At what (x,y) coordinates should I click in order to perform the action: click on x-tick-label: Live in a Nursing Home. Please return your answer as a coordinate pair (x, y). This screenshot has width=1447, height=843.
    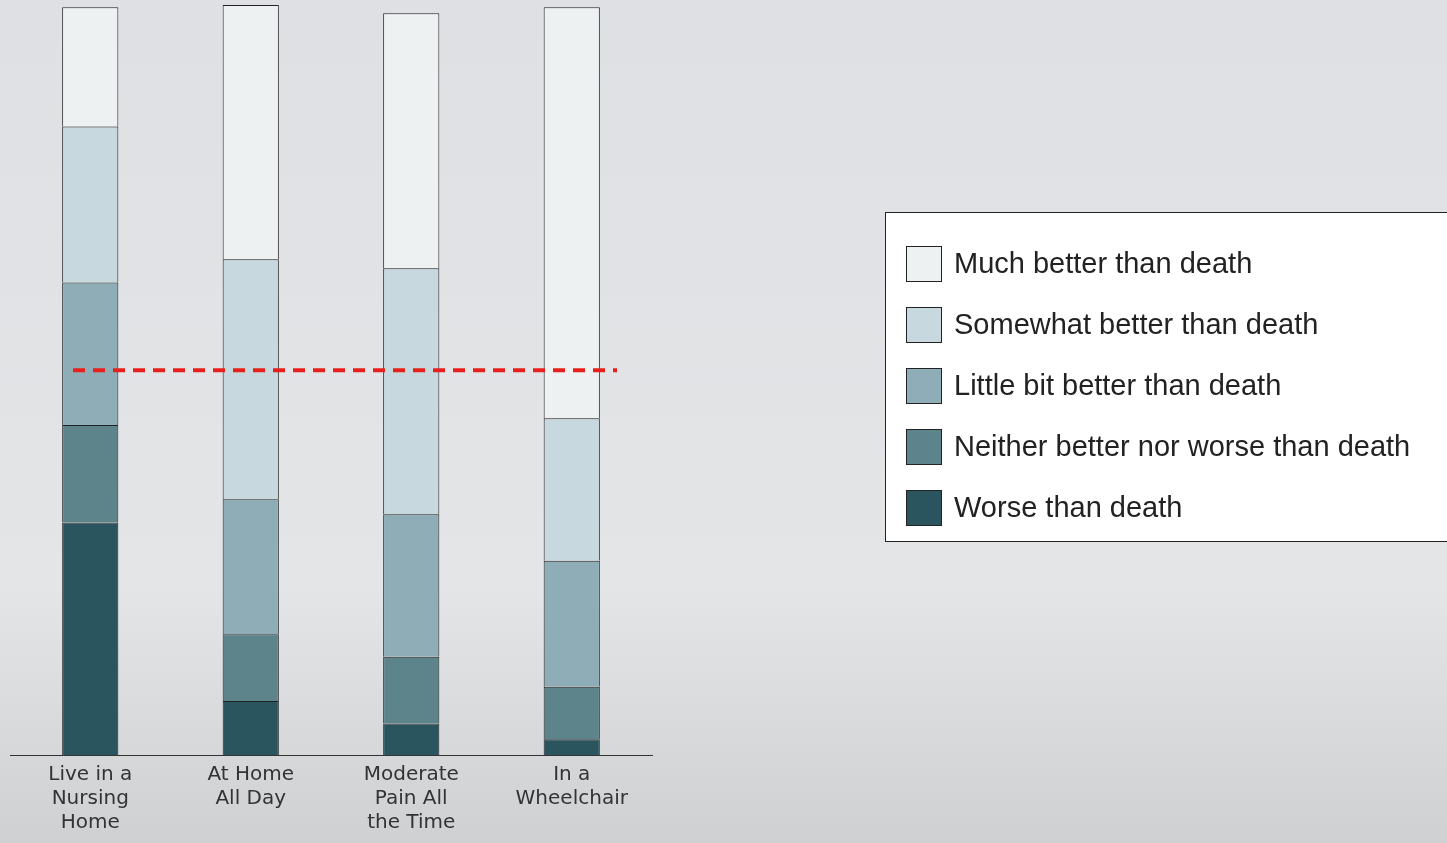
    Looking at the image, I should click on (90, 797).